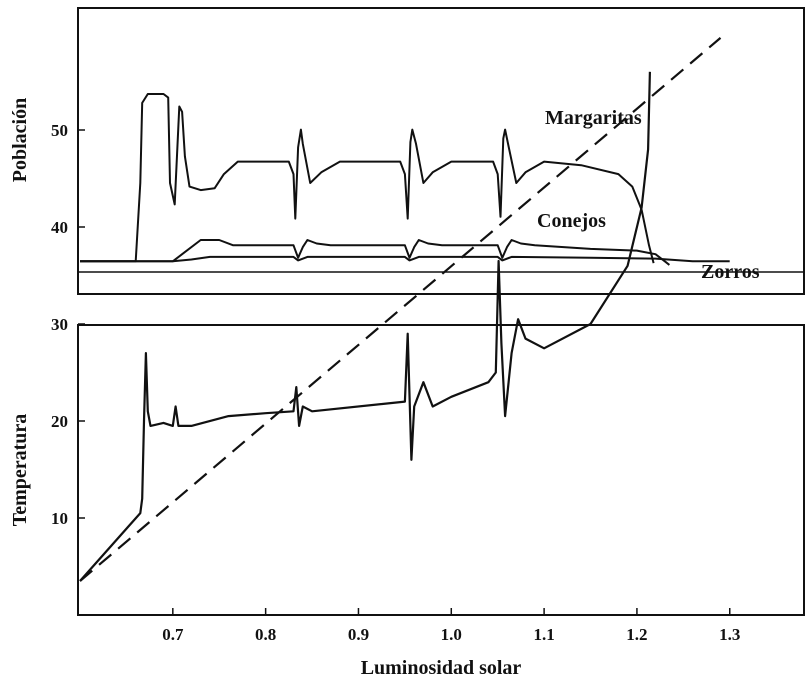 This screenshot has height=684, width=808. Describe the element at coordinates (375, 252) in the screenshot. I see `series-line-conejos` at that location.